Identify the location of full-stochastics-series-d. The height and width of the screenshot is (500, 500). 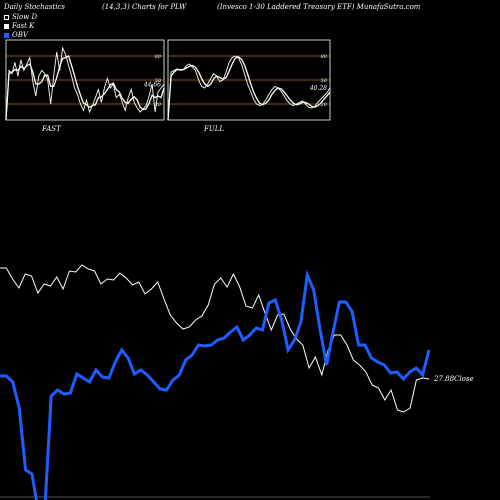
(249, 88).